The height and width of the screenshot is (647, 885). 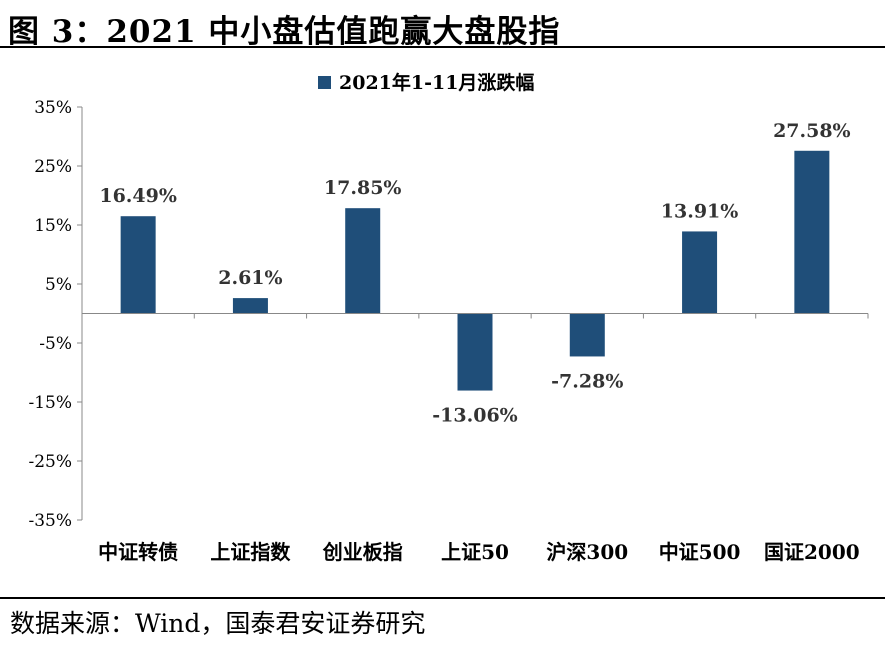 What do you see at coordinates (362, 552) in the screenshot?
I see `category-label: 创业板指` at bounding box center [362, 552].